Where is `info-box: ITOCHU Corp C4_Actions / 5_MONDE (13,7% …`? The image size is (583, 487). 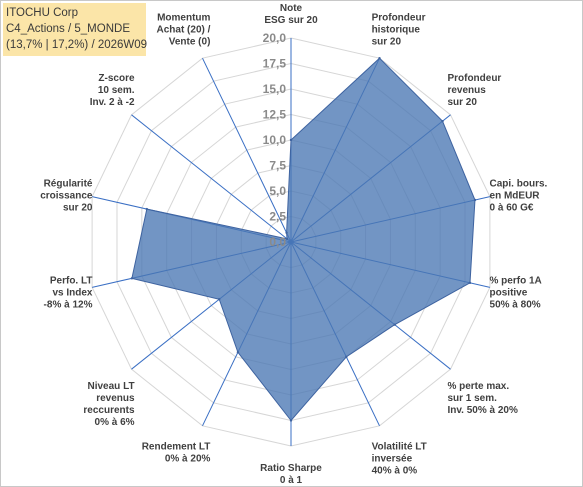 info-box: ITOCHU Corp C4_Actions / 5_MONDE (13,7% … is located at coordinates (75, 29).